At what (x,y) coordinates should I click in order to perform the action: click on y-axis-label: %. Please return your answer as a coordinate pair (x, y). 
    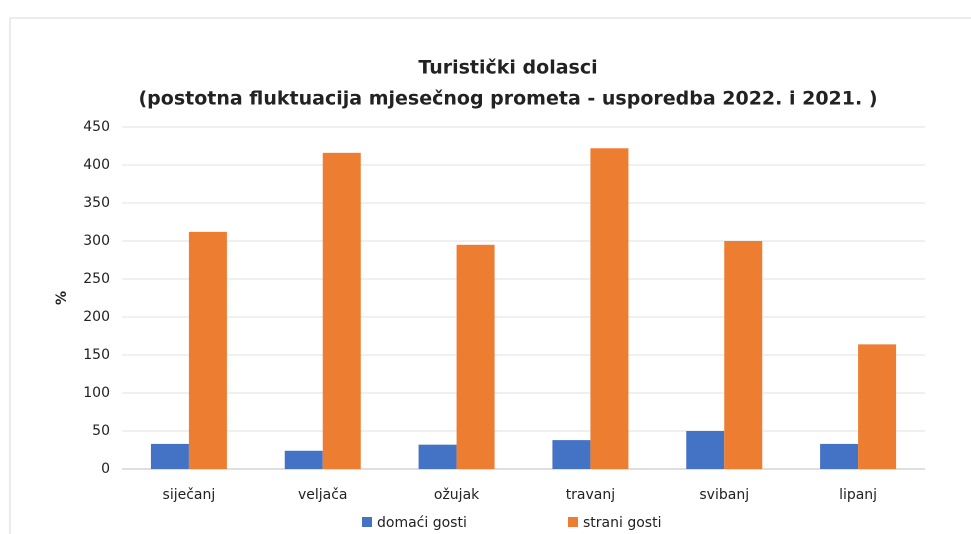
    Looking at the image, I should click on (62, 298).